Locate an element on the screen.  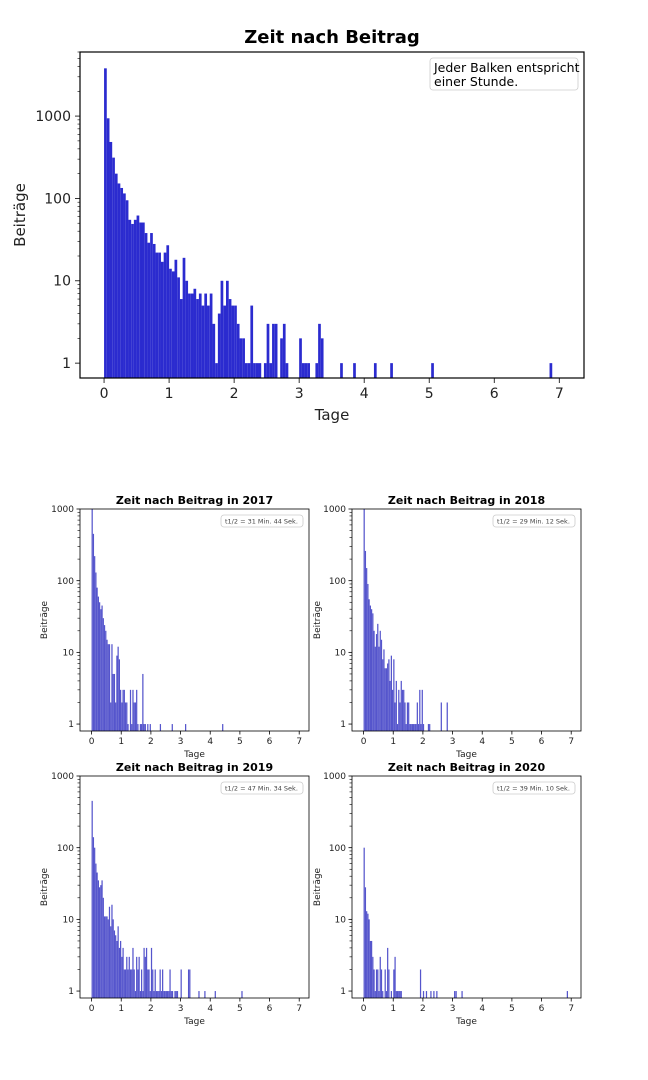
x-tick-label: 0 is located at coordinates (92, 1009).